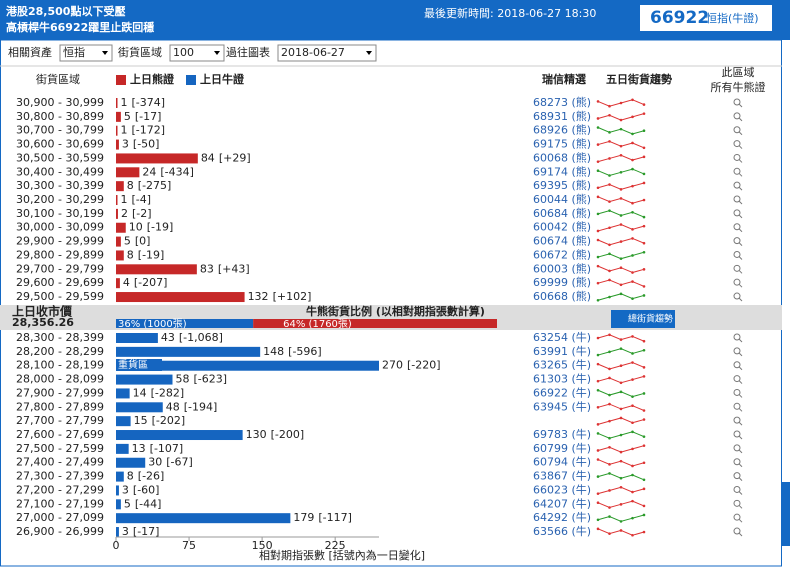  Describe the element at coordinates (185, 323) in the screenshot. I see `ratio-bull` at that location.